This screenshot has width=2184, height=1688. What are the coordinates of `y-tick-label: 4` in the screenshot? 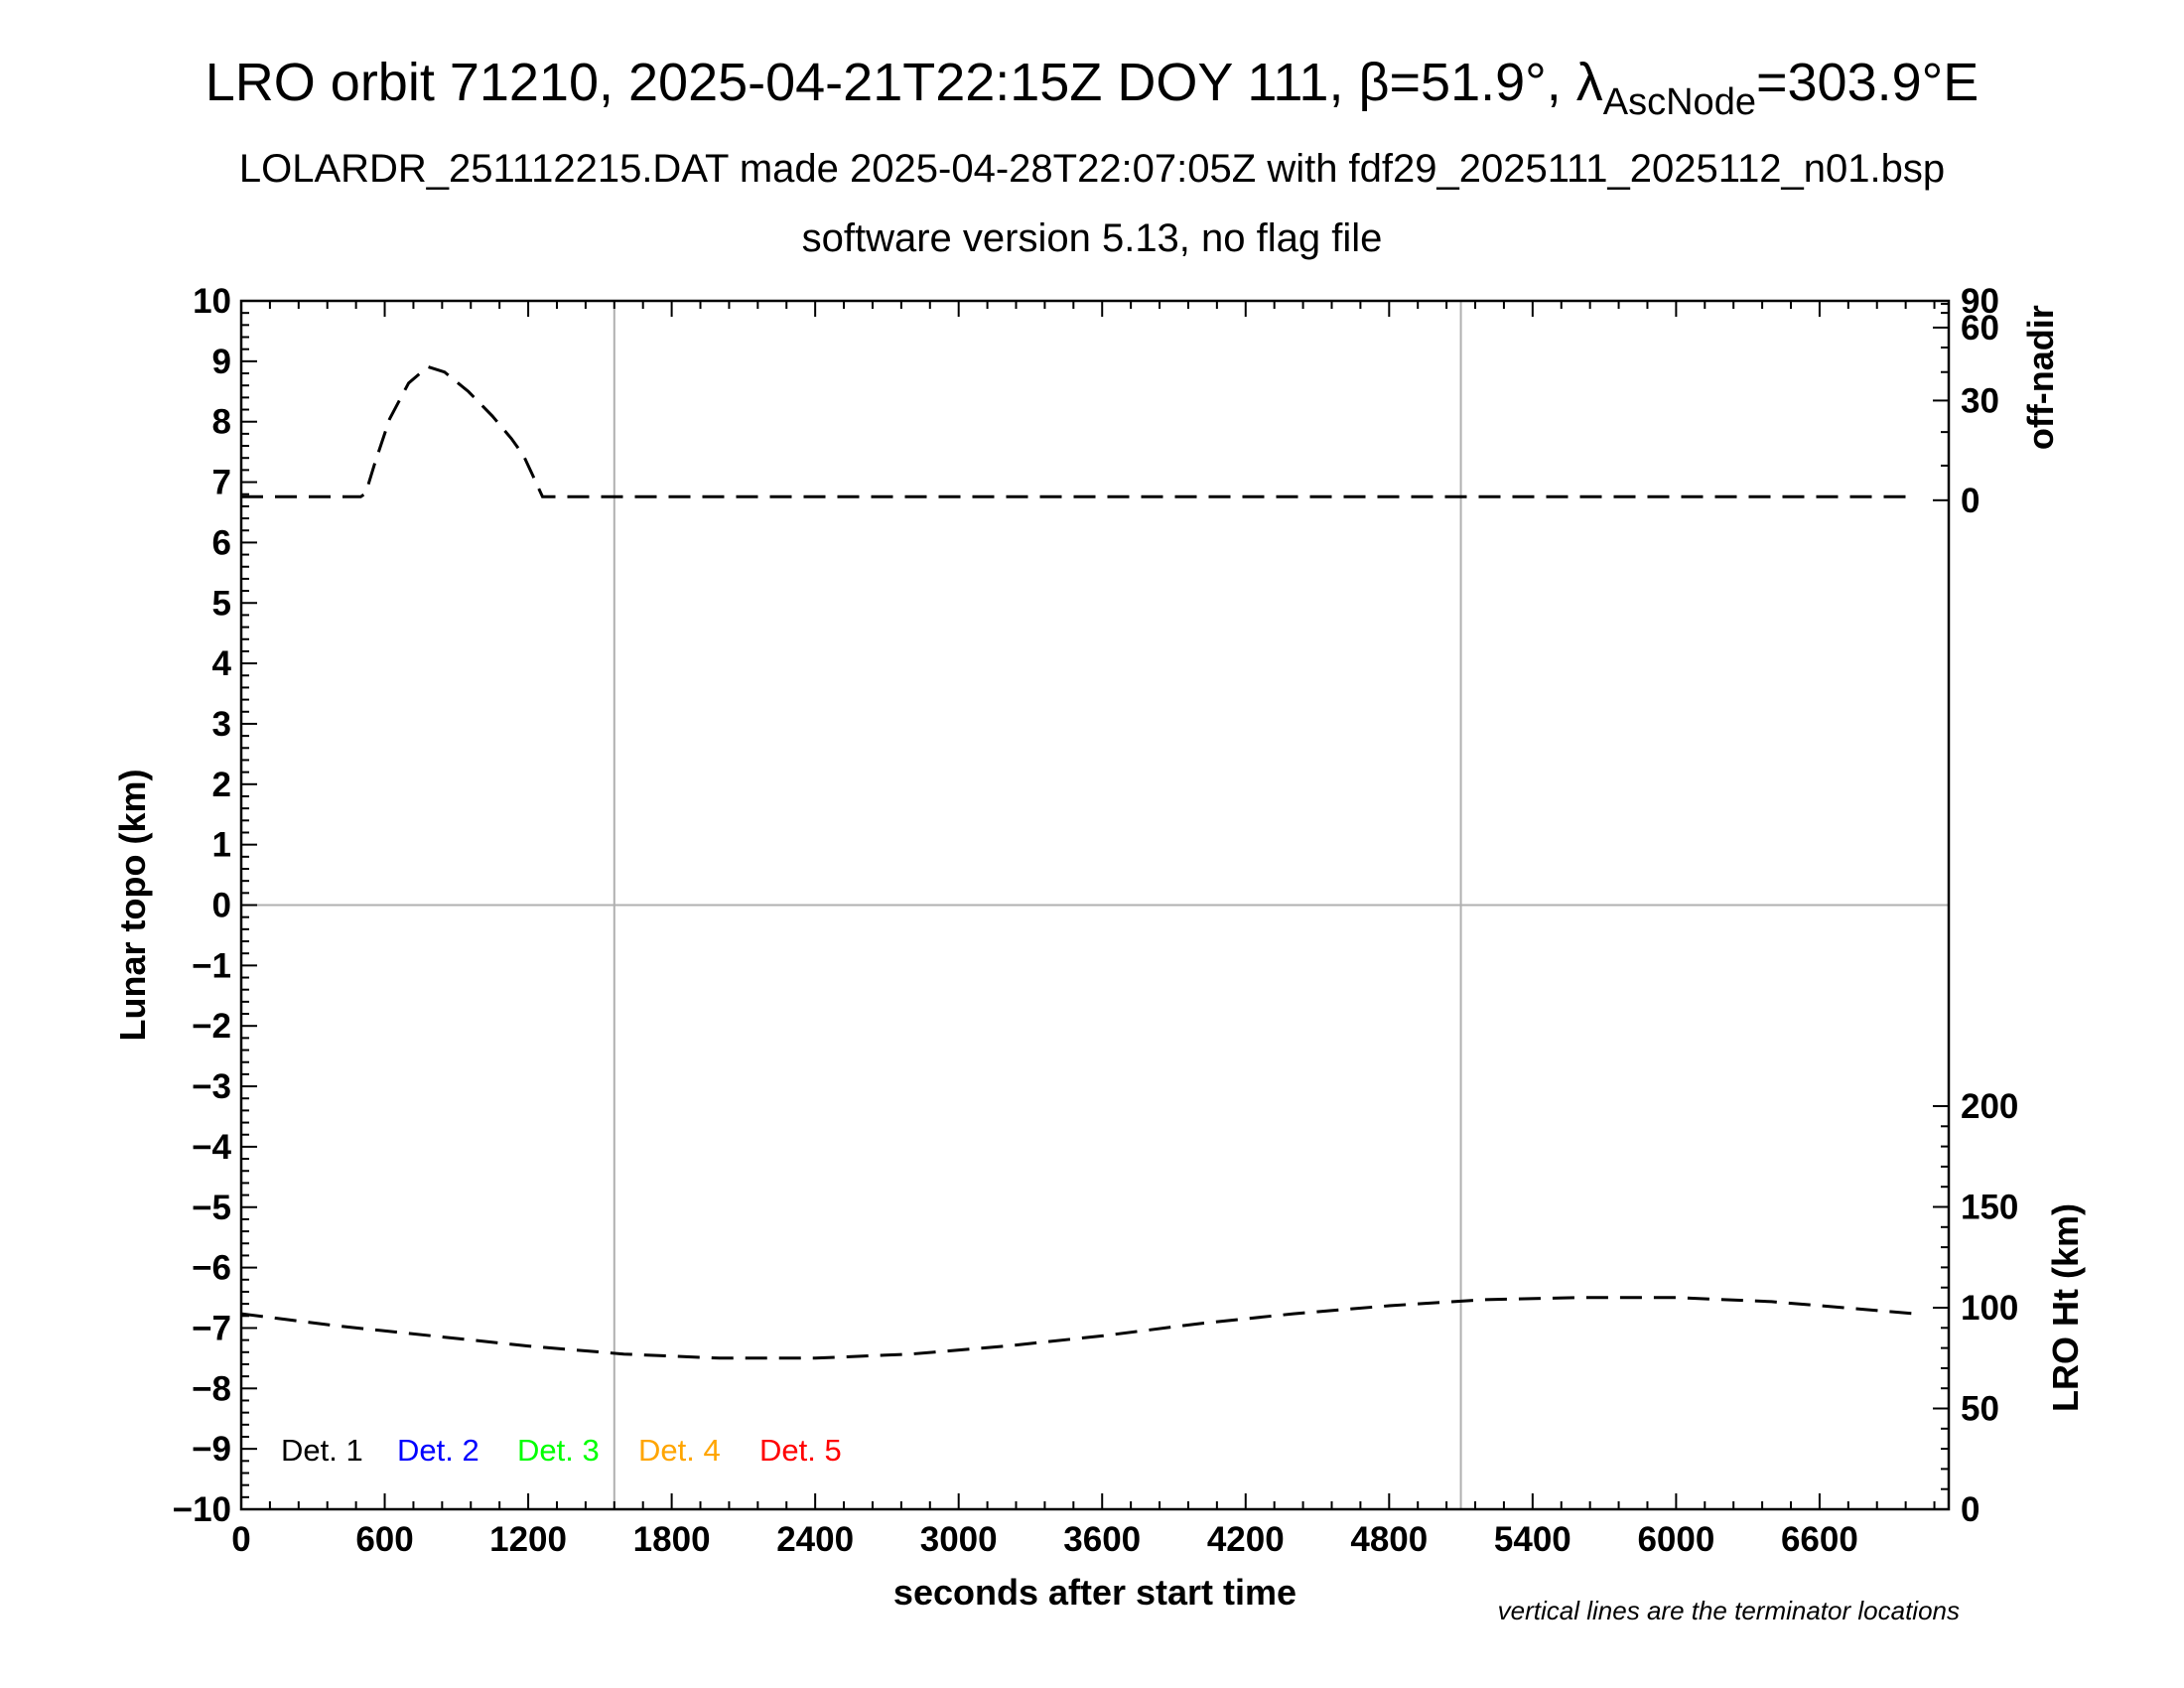 It's located at (222, 663).